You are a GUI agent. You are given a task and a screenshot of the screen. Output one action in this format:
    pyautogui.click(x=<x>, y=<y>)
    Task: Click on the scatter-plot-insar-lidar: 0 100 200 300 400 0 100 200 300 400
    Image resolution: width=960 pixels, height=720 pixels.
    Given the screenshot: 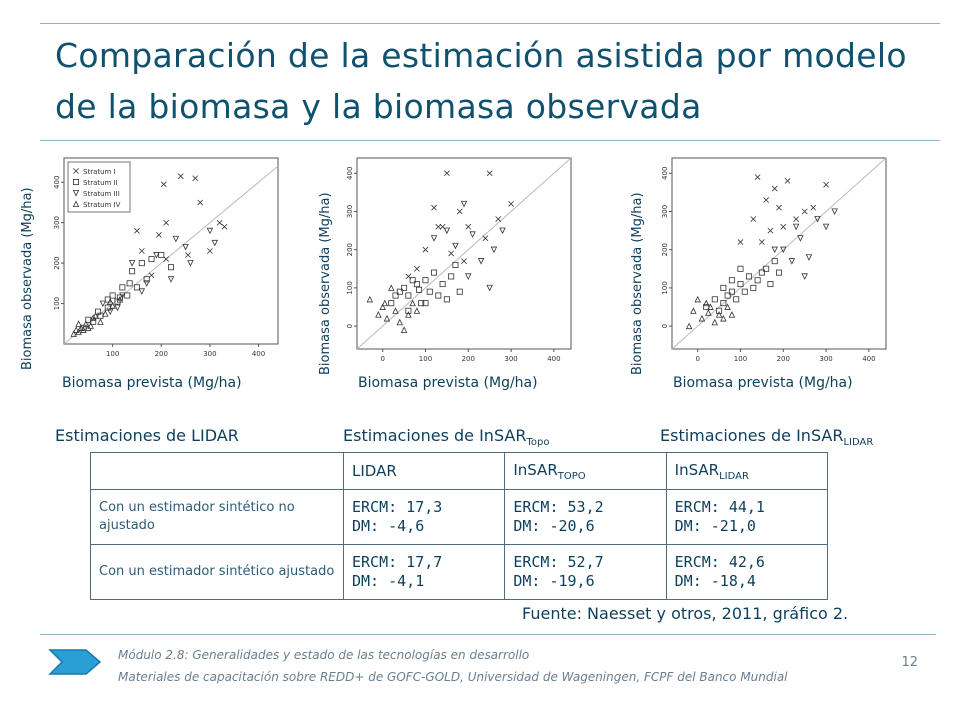 What is the action you would take?
    pyautogui.click(x=775, y=261)
    